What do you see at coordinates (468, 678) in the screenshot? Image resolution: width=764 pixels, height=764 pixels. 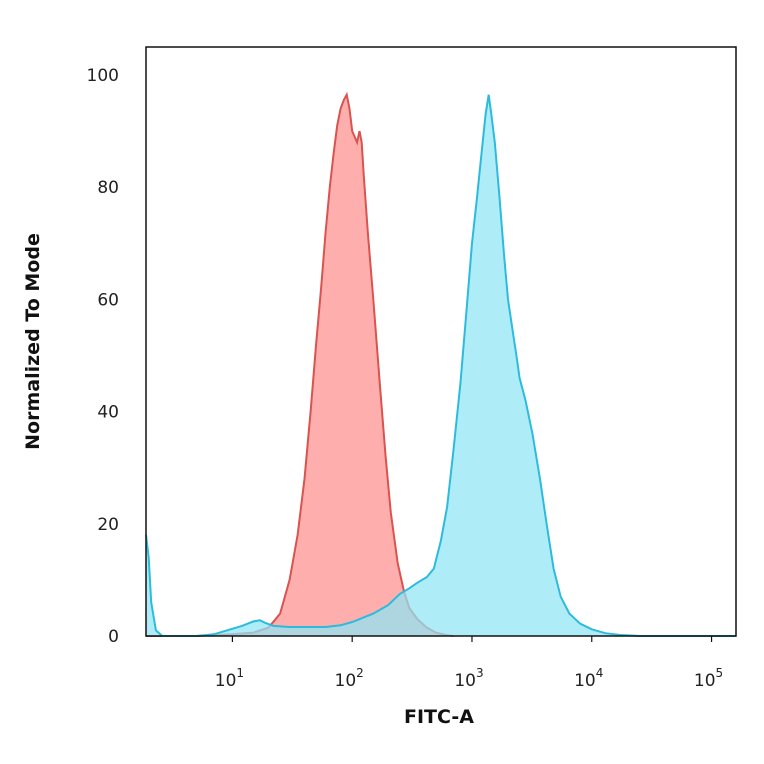 I see `x-tick-label: 10³` at bounding box center [468, 678].